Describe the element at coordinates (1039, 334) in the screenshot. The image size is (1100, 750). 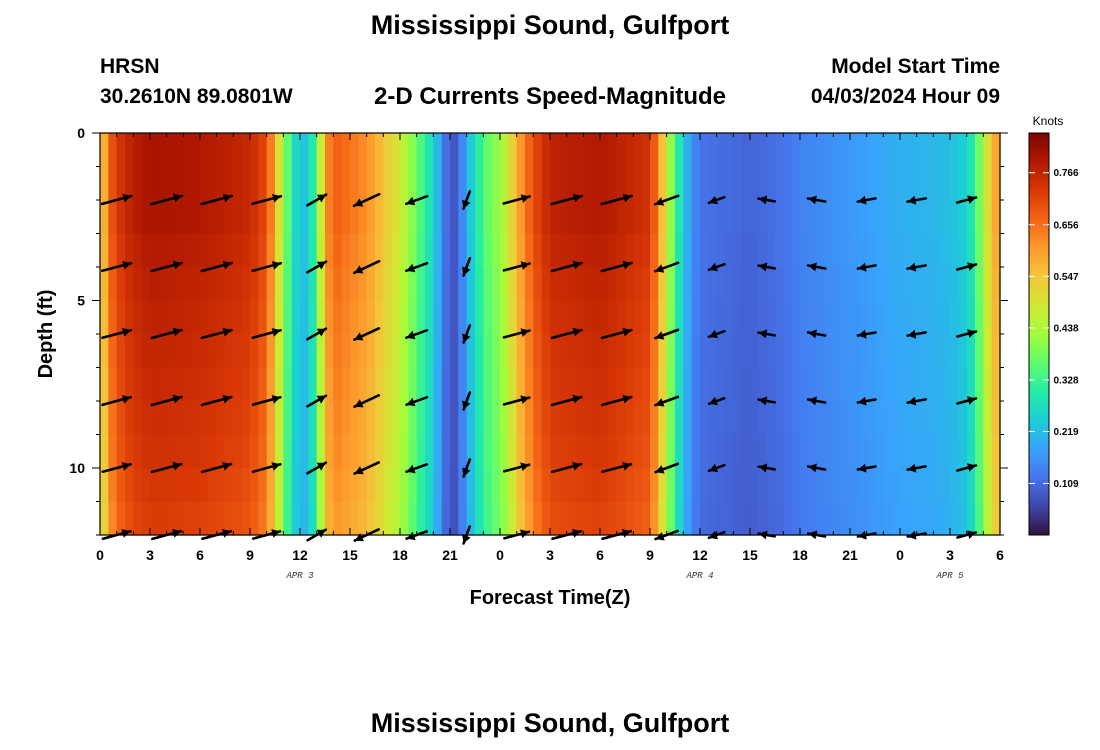
I see `colorbar-gradient` at that location.